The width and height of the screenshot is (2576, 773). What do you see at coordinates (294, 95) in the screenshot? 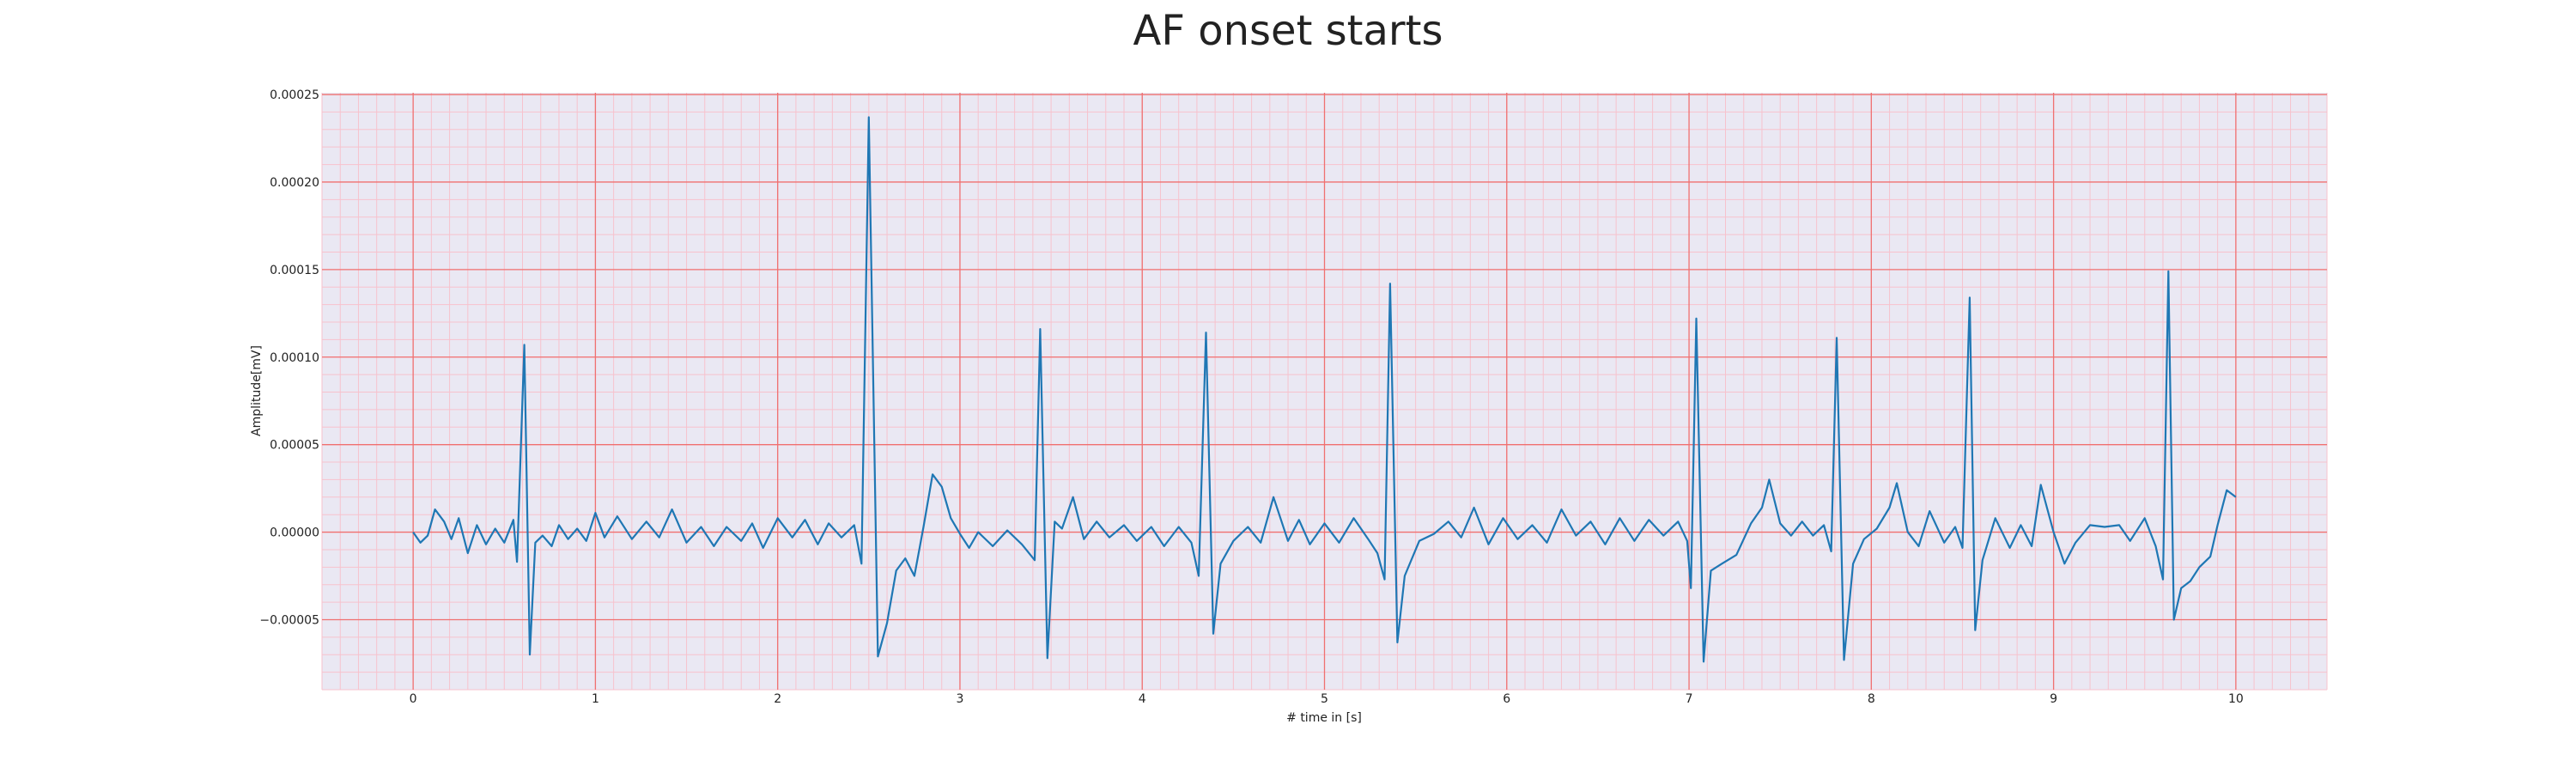
I see `y-tick-label: 0.00025` at bounding box center [294, 95].